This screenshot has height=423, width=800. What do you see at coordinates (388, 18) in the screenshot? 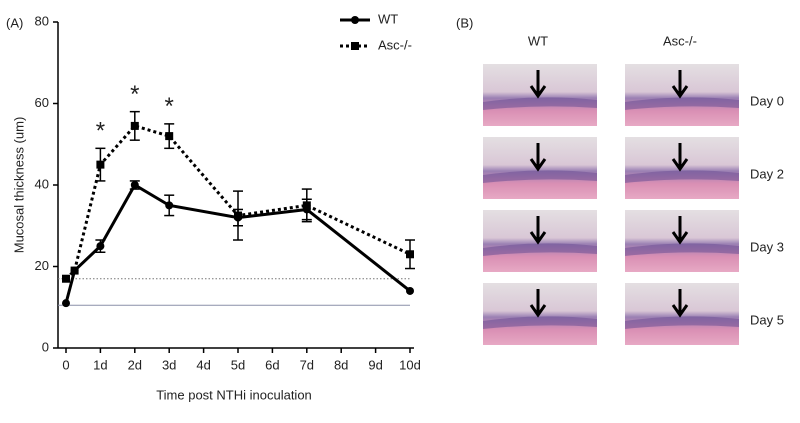
I see `legend-label: WT` at bounding box center [388, 18].